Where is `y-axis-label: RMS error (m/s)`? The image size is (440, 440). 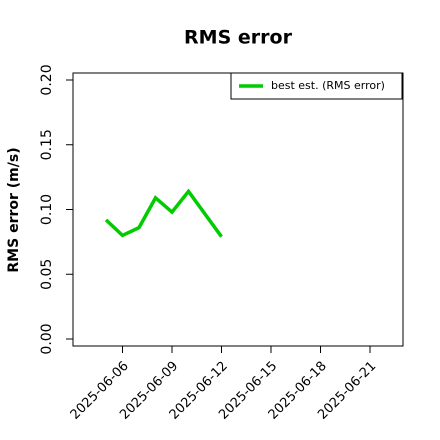 y-axis-label: RMS error (m/s) is located at coordinates (14, 209).